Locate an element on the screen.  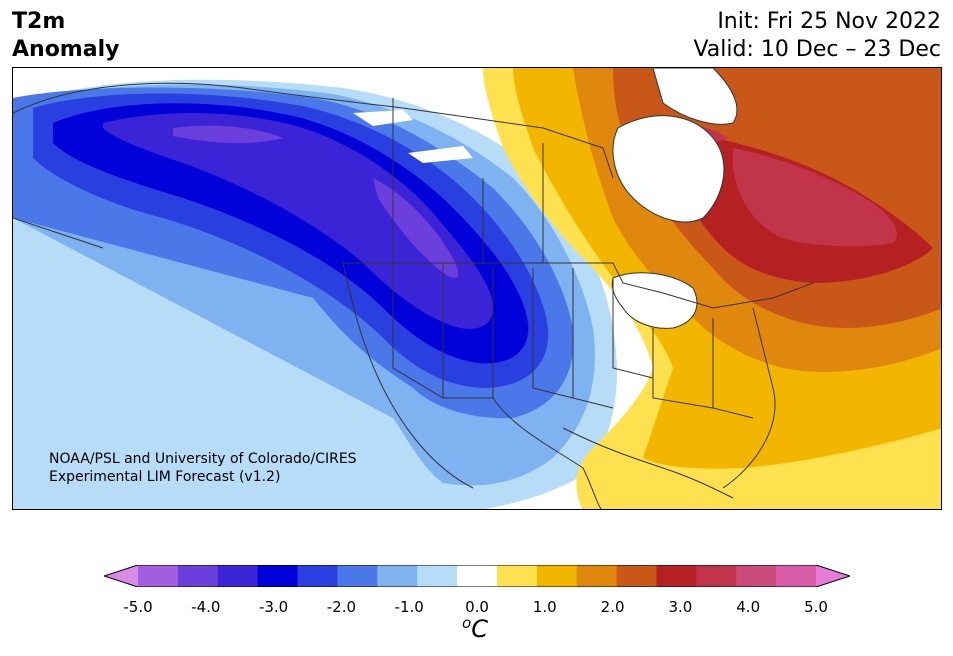
colorbar-tick-label: -2.0 is located at coordinates (341, 607).